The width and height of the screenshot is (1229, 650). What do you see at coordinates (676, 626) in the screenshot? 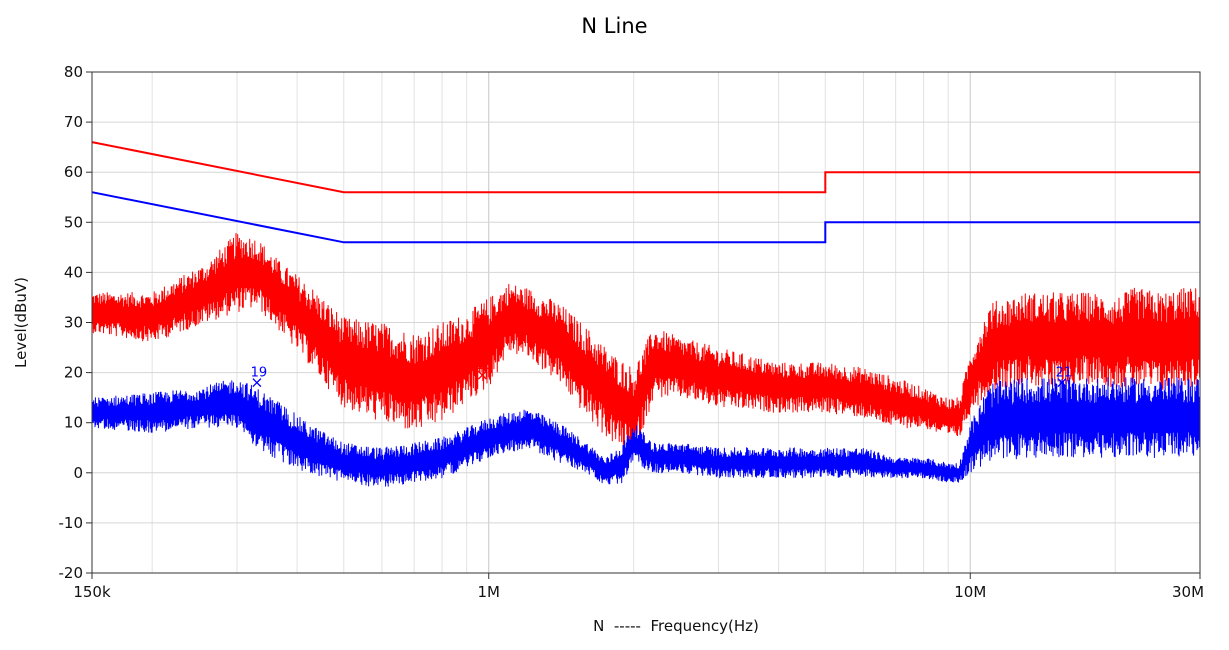
I see `x-axis-label: N ----- Frequency(Hz)` at bounding box center [676, 626].